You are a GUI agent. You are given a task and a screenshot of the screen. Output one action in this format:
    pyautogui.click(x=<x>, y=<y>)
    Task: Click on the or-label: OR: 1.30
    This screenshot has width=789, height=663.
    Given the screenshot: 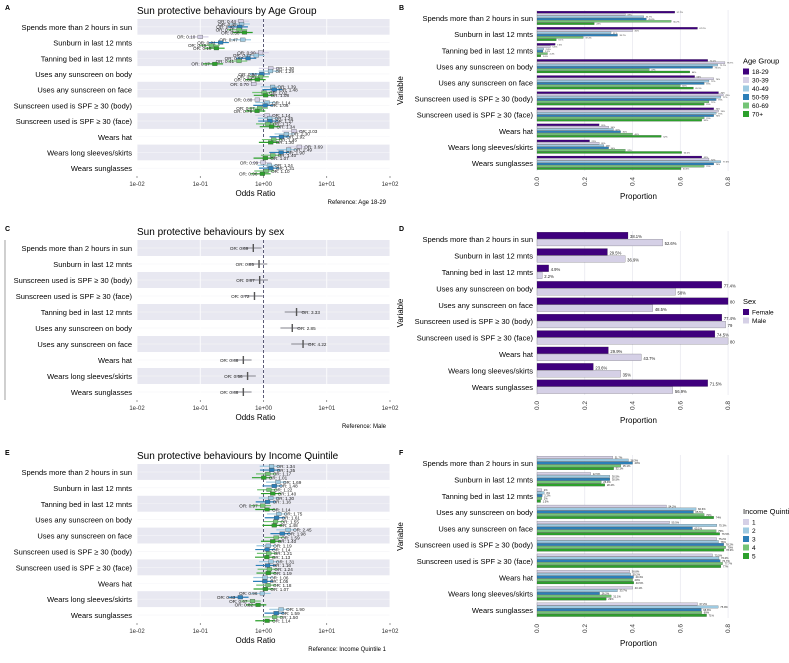 What is the action you would take?
    pyautogui.click(x=285, y=498)
    